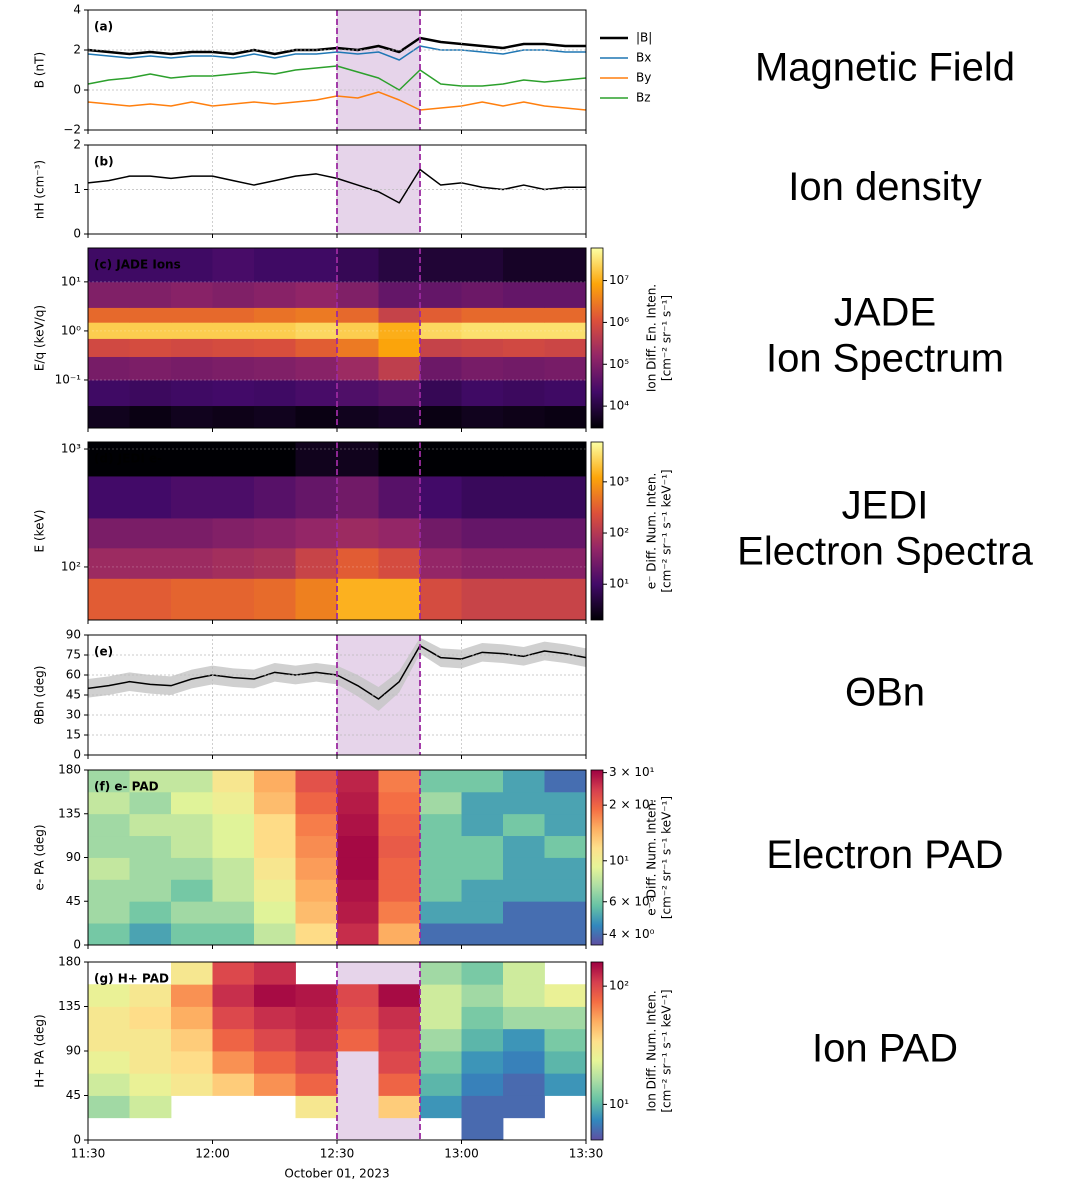  What do you see at coordinates (586, 1154) in the screenshot?
I see `x-tick-label: 13:30` at bounding box center [586, 1154].